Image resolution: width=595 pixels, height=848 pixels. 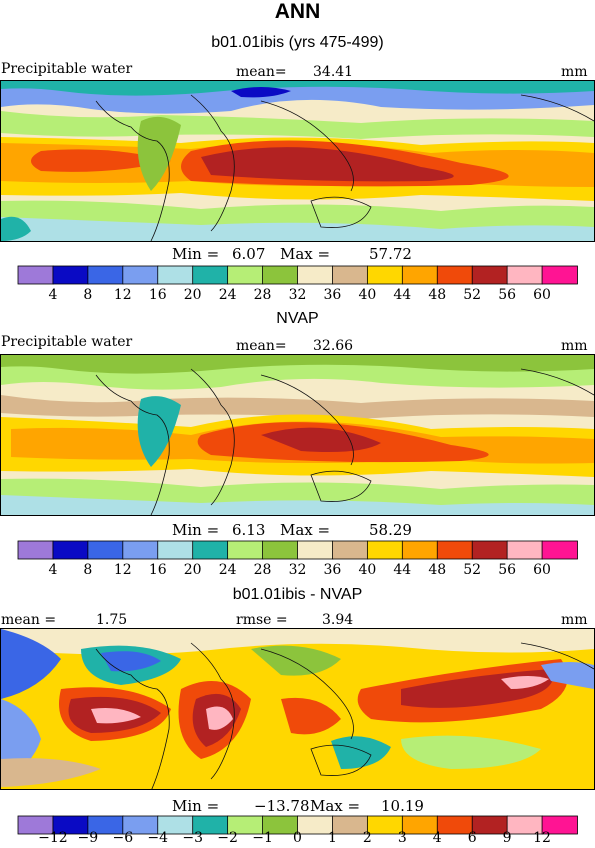 I want to click on panel2-min-label: Min =, so click(x=196, y=530).